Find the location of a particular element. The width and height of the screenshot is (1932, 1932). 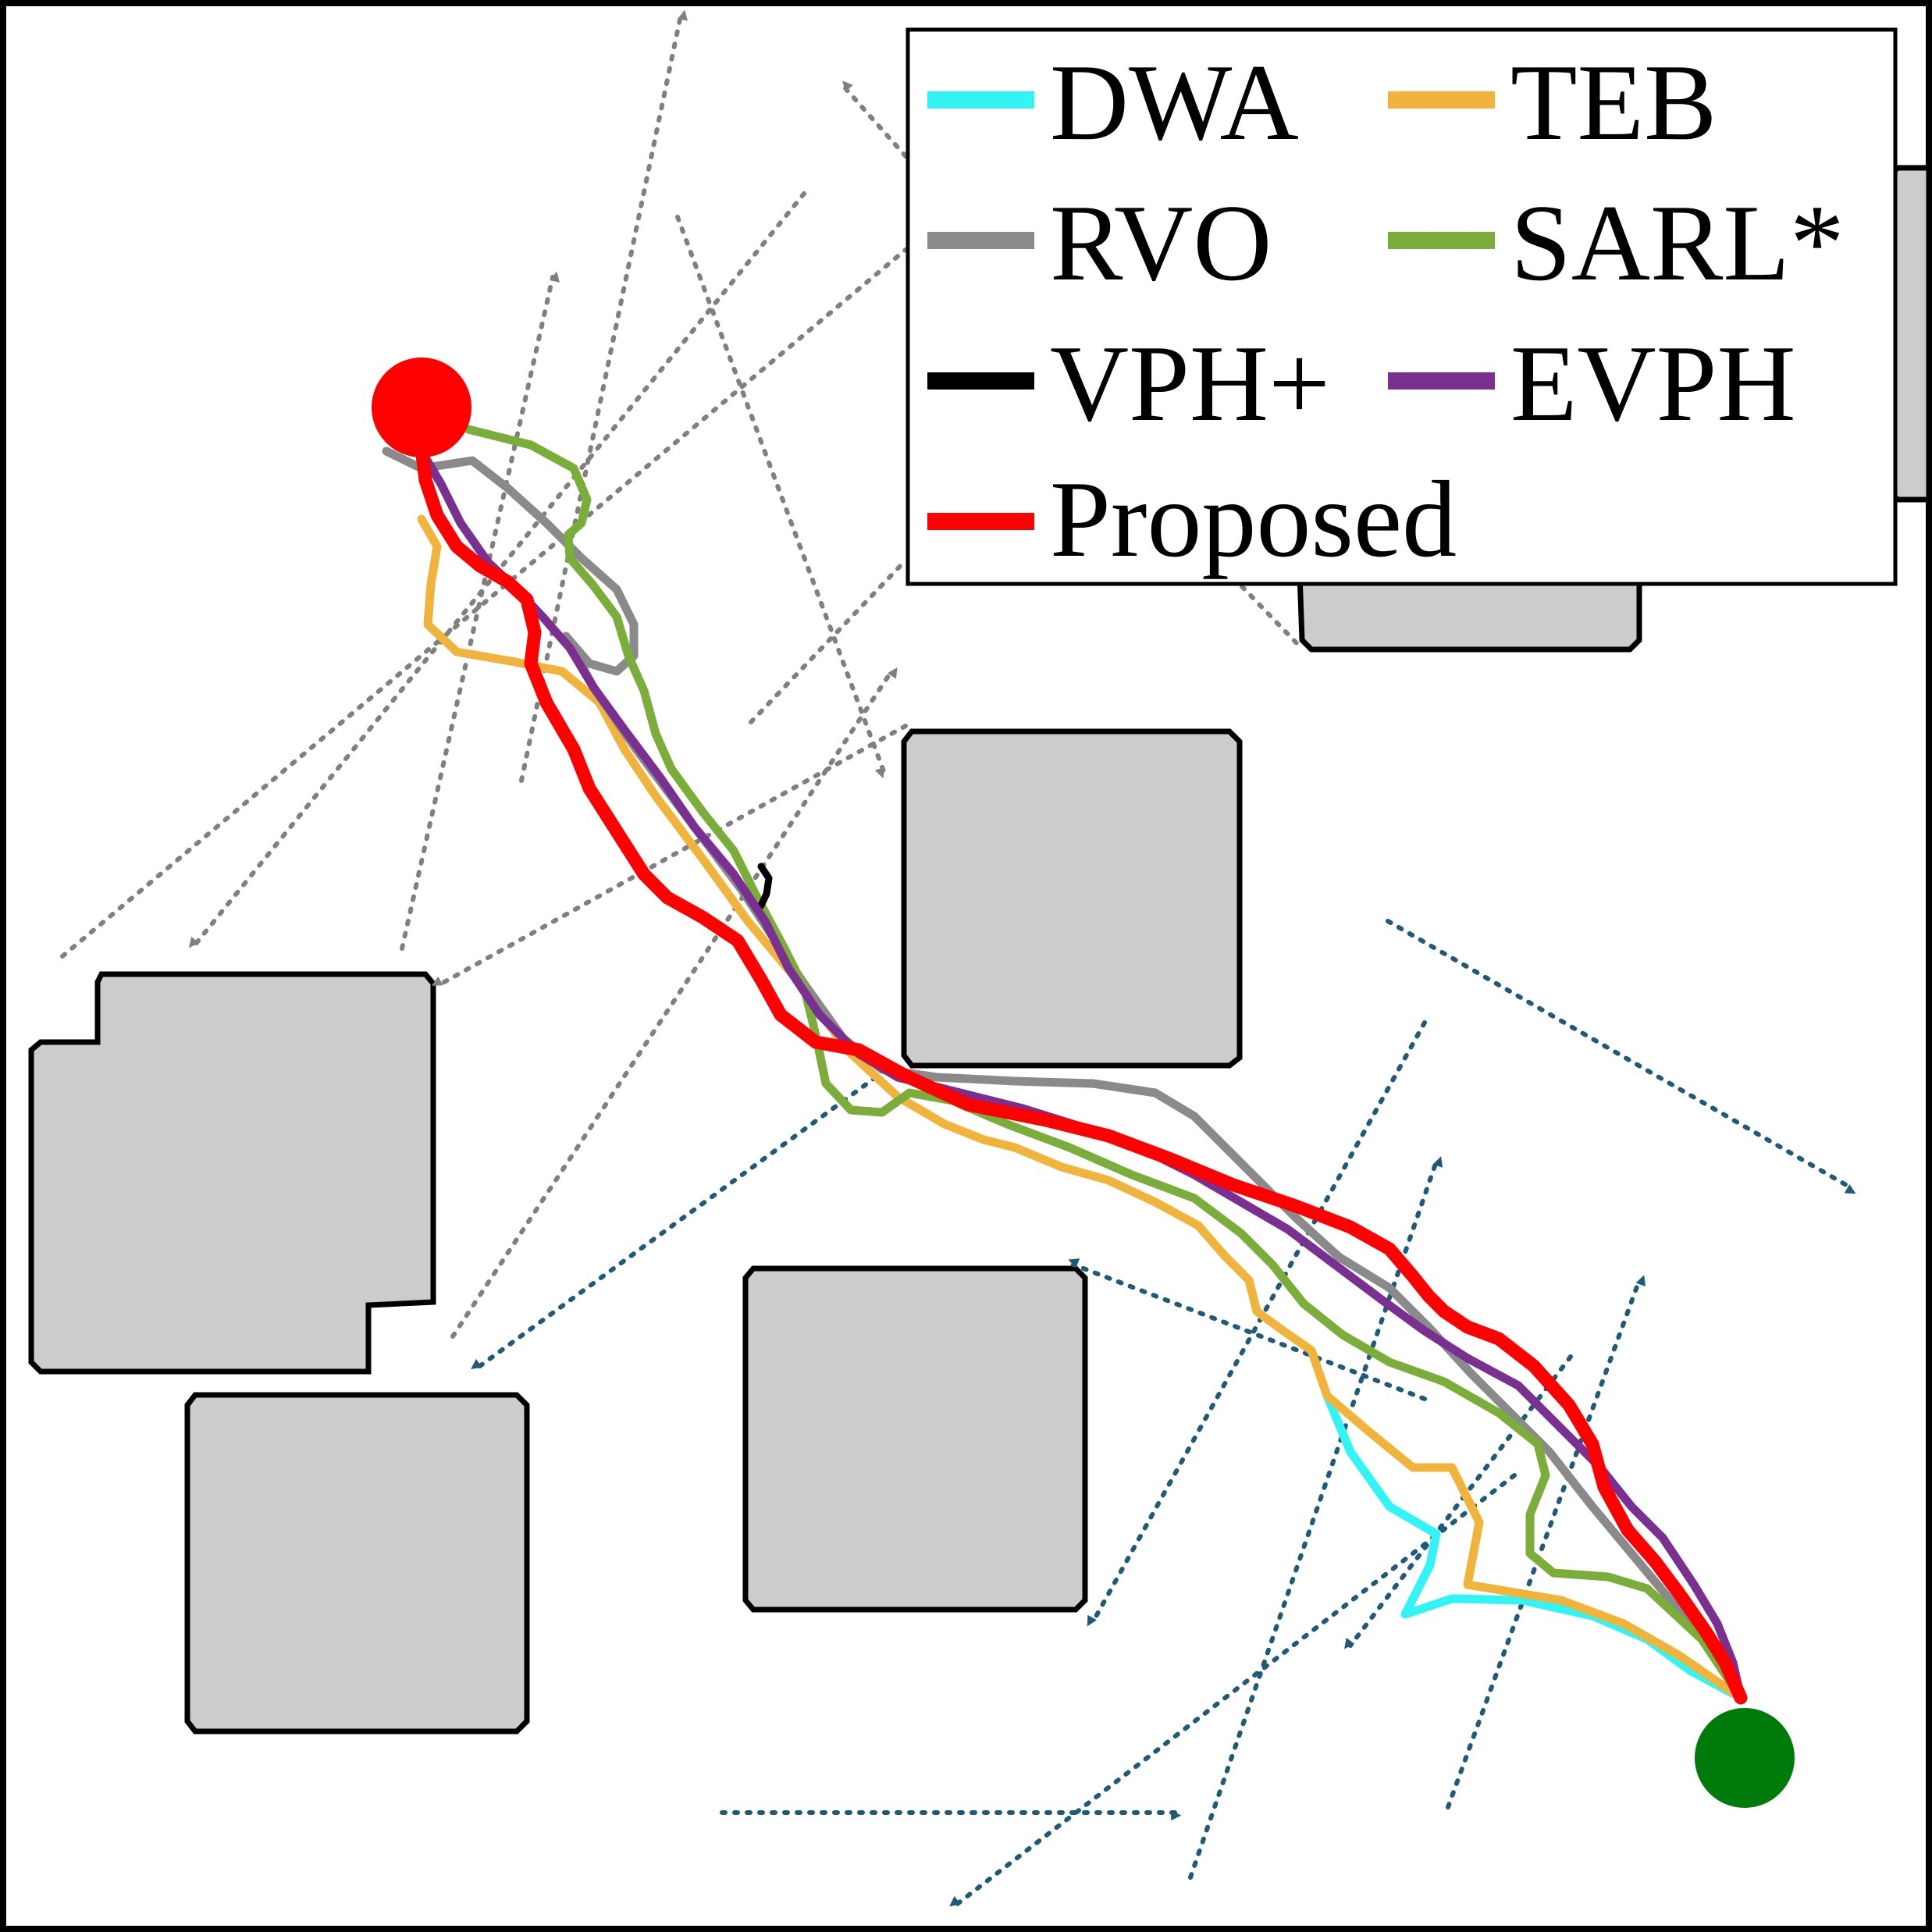

legend-label-sarl: SARL* is located at coordinates (1677, 243).